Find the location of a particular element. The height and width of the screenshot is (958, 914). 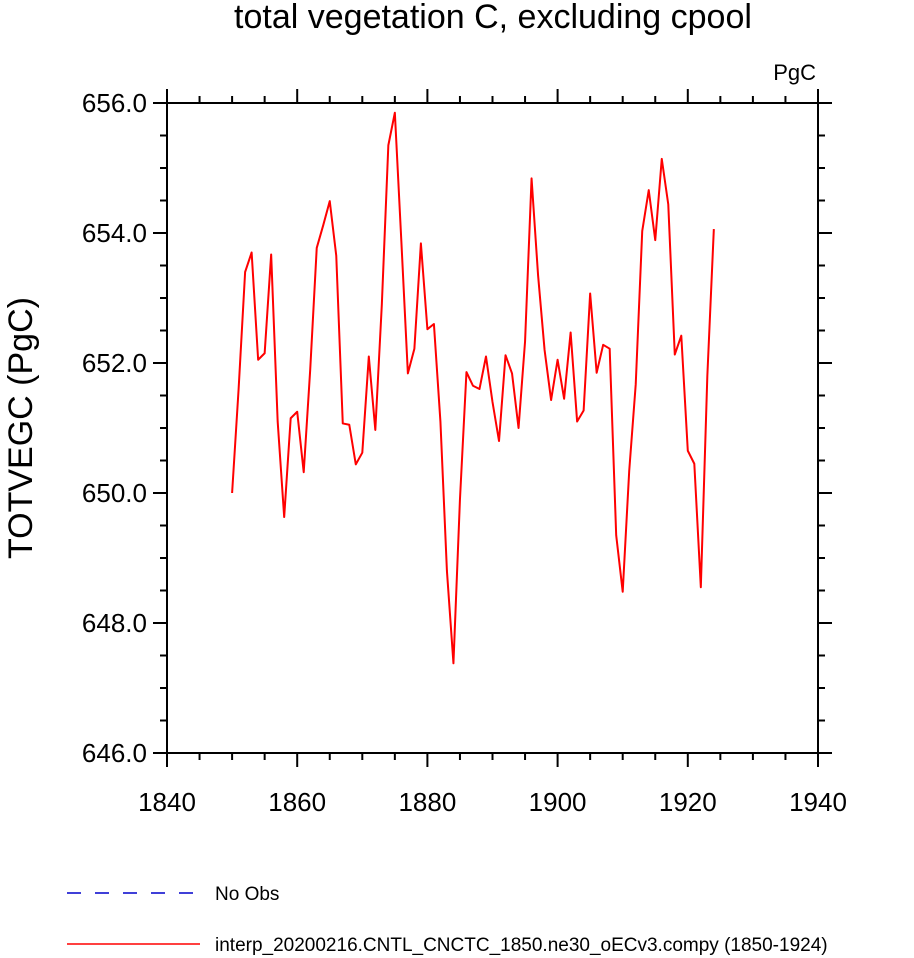

x-tick-label: 1840 is located at coordinates (167, 802).